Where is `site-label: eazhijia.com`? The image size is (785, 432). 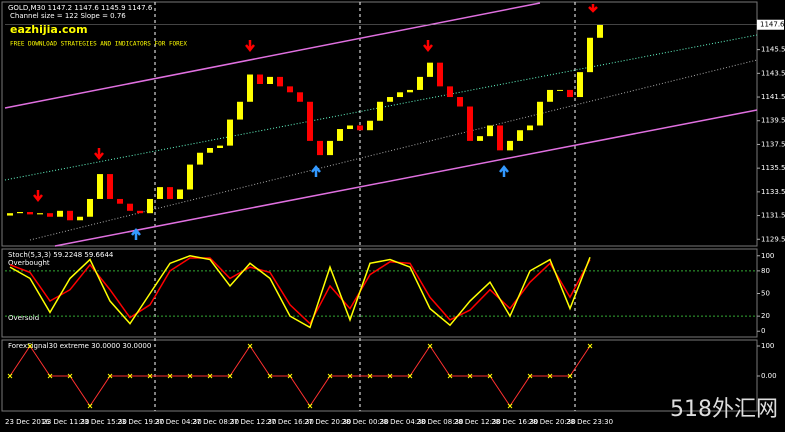 site-label: eazhijia.com is located at coordinates (49, 29).